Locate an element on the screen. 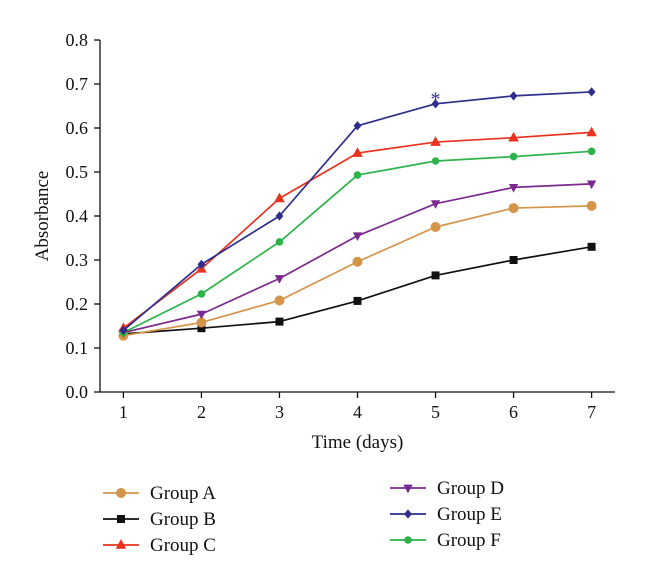  x-tick-label: 1 is located at coordinates (123, 412).